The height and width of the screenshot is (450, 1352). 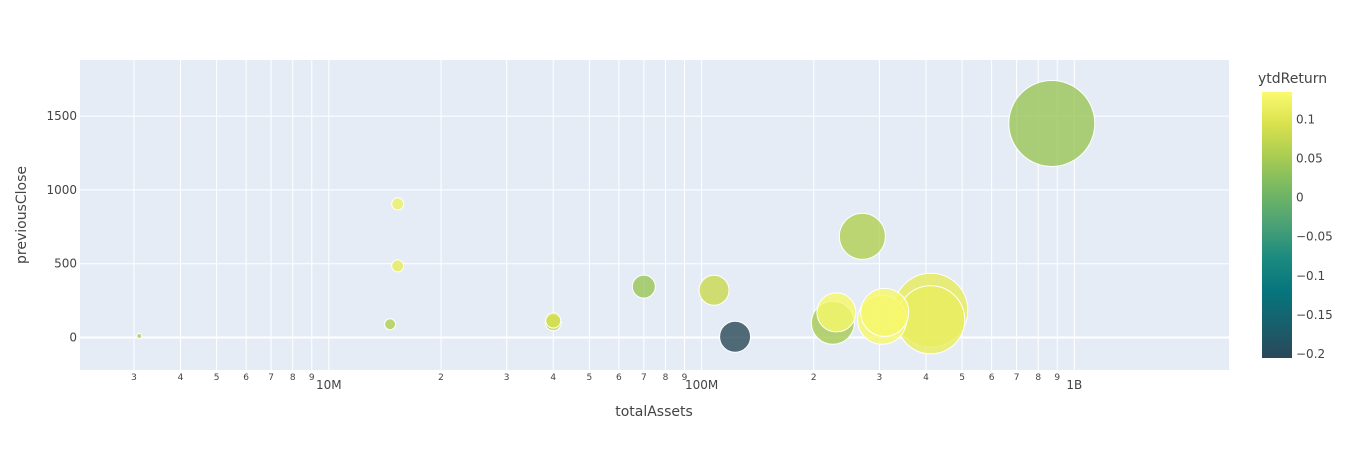 I want to click on colorbar-tick-label: 0.1, so click(x=1305, y=119).